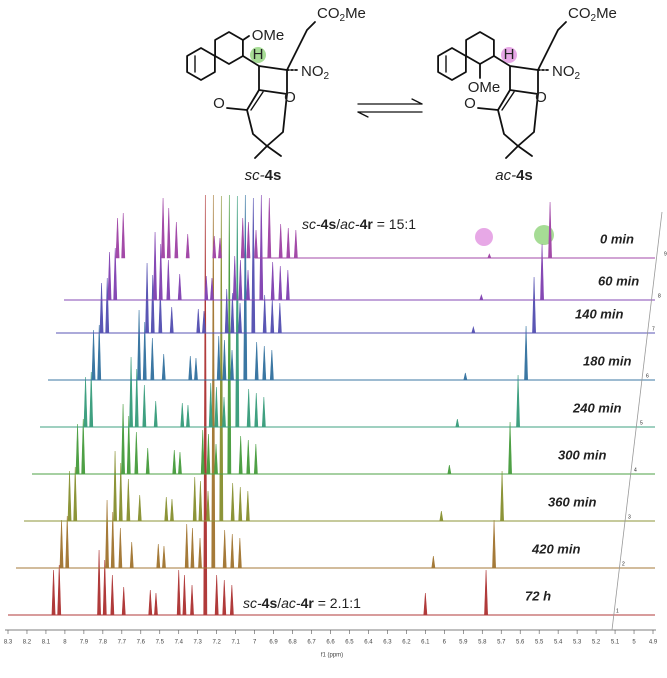 This screenshot has width=667, height=678. Describe the element at coordinates (350, 224) in the screenshot. I see `ratio-part: ac-` at that location.